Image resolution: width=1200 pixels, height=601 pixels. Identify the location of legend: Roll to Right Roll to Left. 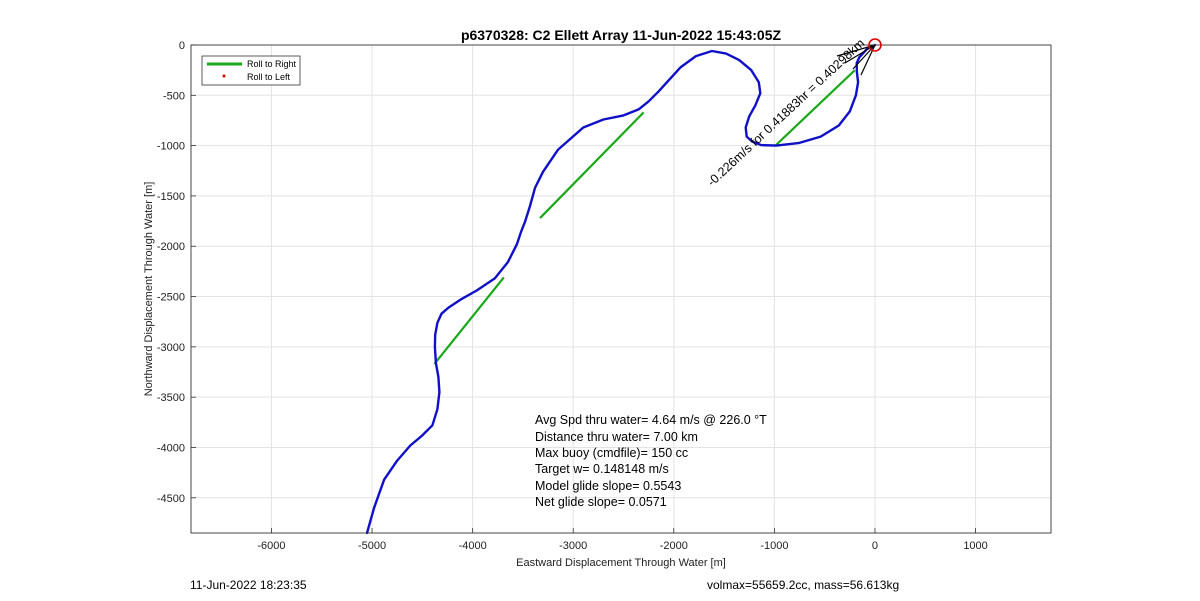
(251, 70).